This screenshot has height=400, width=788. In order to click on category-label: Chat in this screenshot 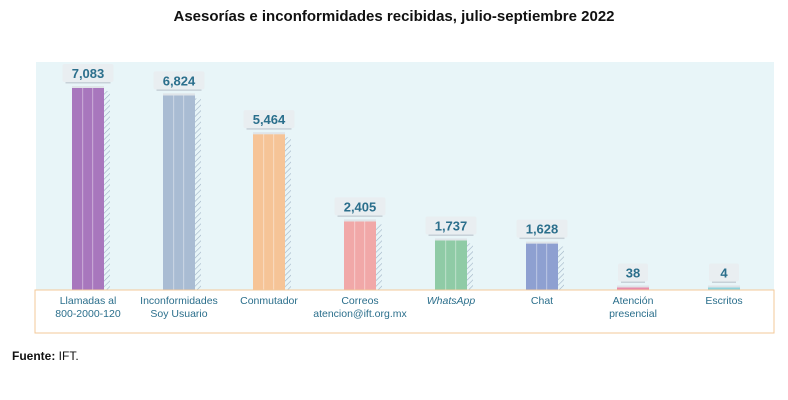, I will do `click(542, 301)`.